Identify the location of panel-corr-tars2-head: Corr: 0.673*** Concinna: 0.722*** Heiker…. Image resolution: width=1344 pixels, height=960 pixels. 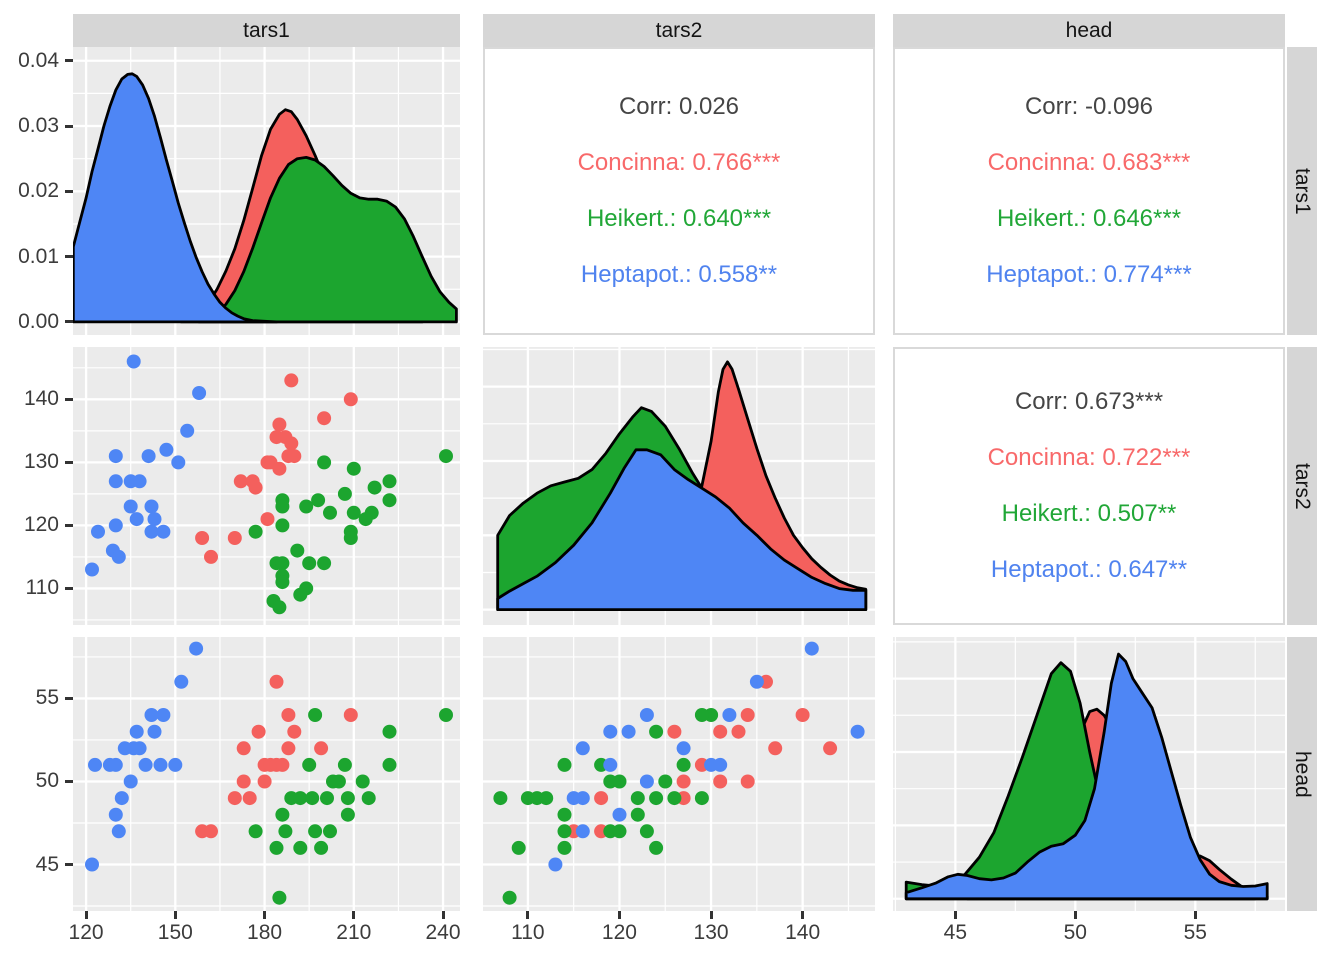
(1089, 486).